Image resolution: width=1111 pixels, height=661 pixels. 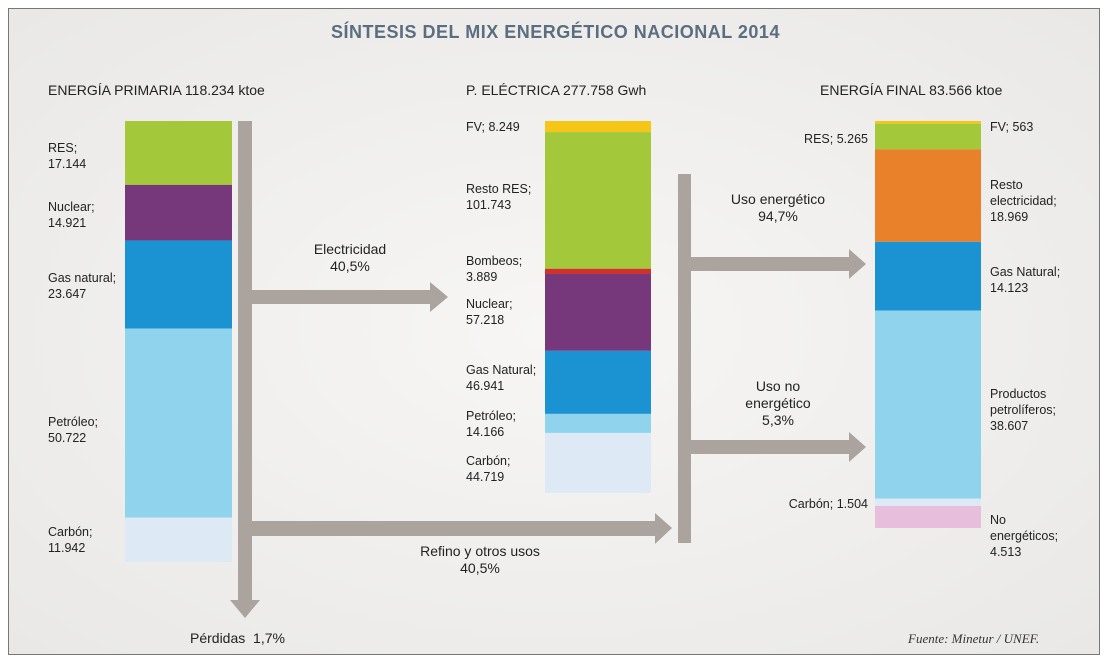 I want to click on flow-name: Electricidad, so click(x=350, y=249).